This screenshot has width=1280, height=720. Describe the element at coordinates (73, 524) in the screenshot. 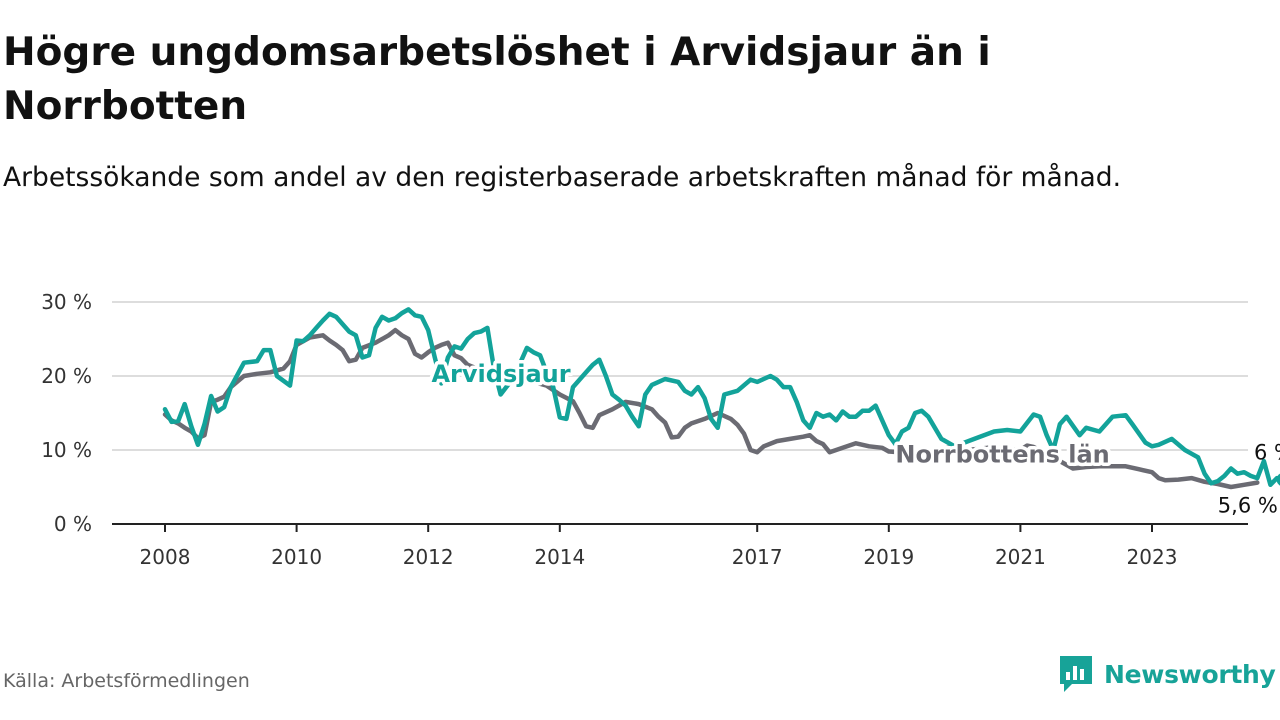

I see `y-tick-label: 0 %` at that location.